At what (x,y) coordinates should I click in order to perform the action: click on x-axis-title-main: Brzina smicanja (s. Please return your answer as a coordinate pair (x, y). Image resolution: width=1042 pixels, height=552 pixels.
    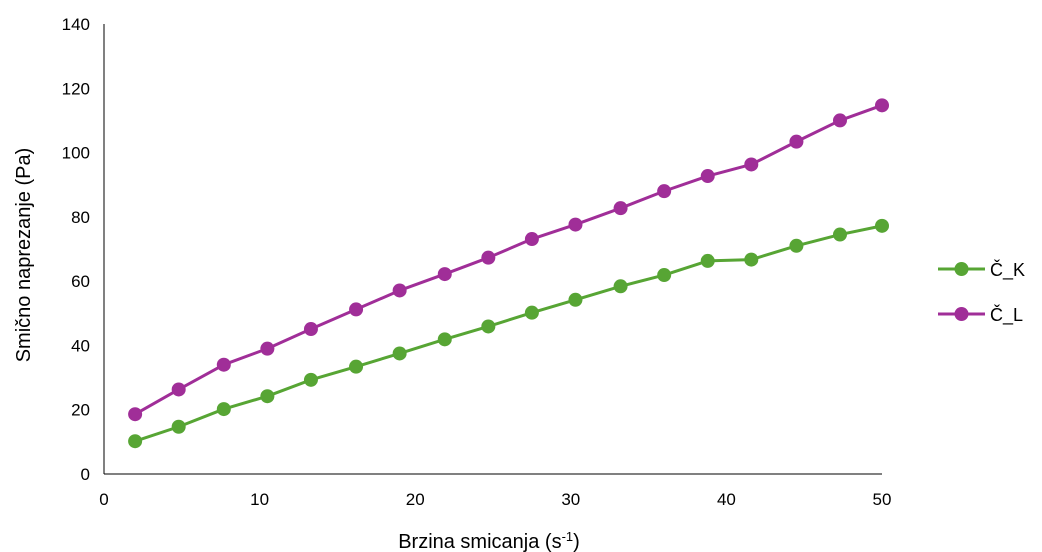
    Looking at the image, I should click on (479, 541).